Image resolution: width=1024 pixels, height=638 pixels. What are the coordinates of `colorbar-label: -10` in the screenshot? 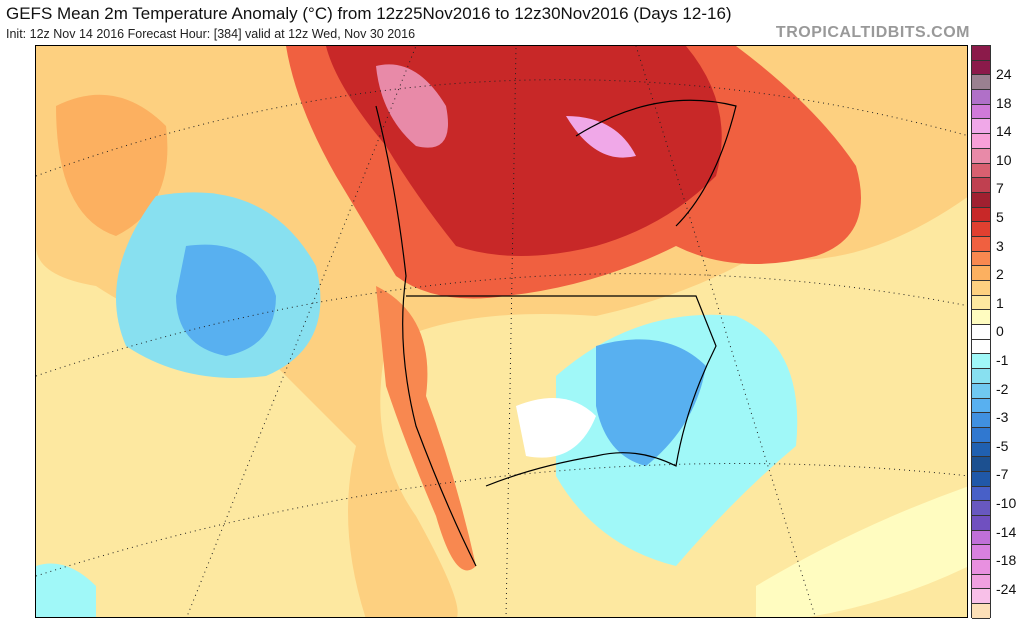 It's located at (1006, 503).